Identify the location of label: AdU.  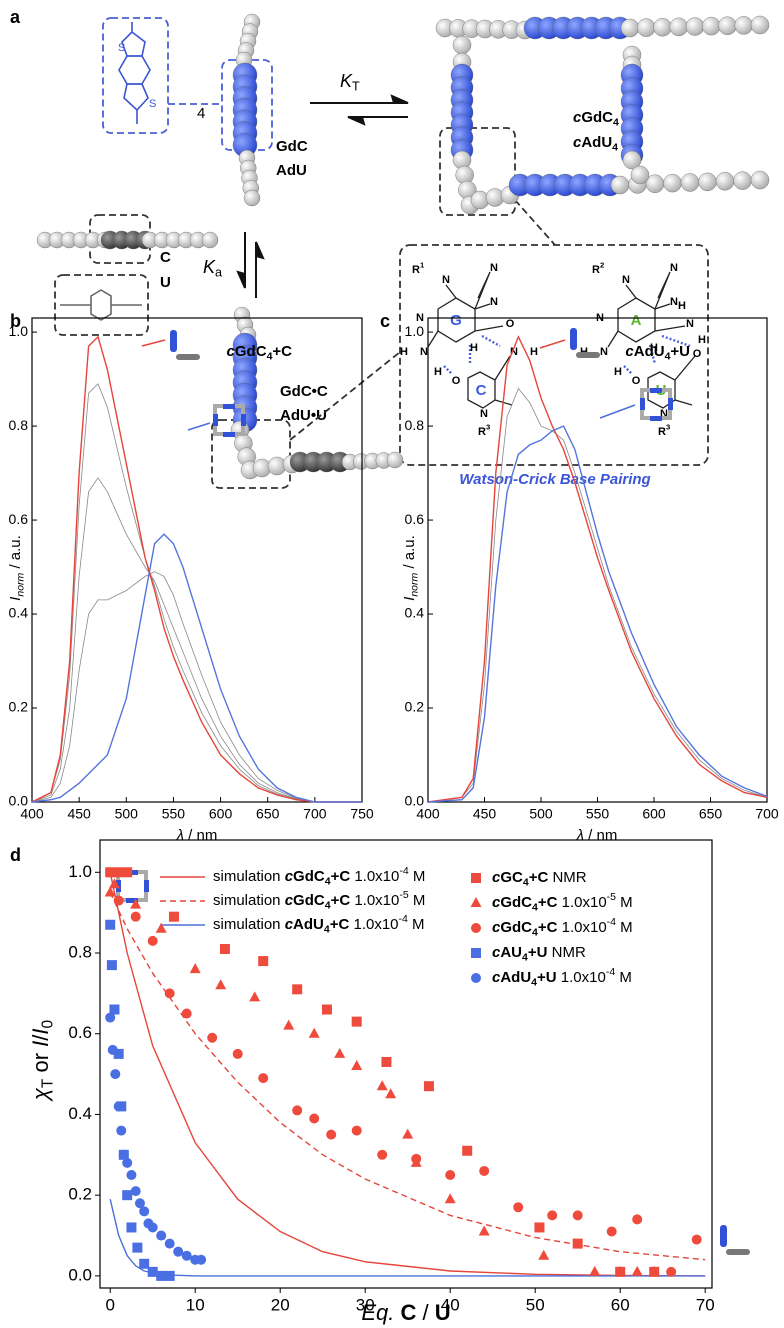
(291, 170).